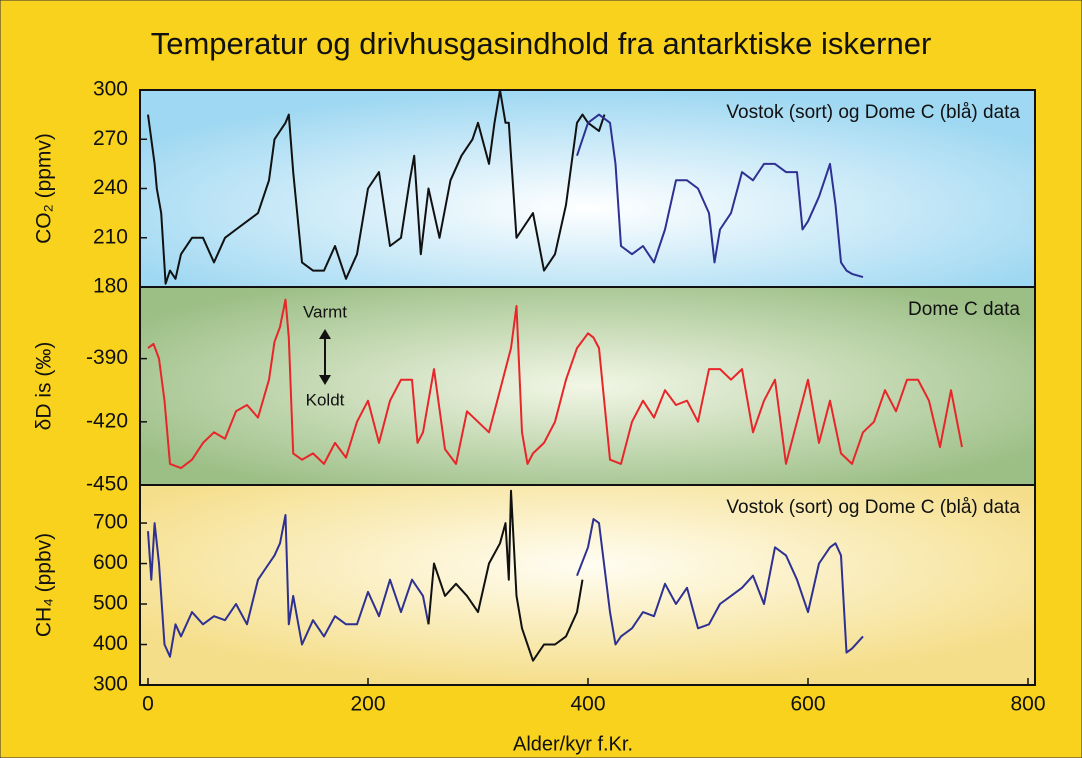 Image resolution: width=1082 pixels, height=758 pixels. Describe the element at coordinates (110, 138) in the screenshot. I see `y-tick-label: 270` at that location.